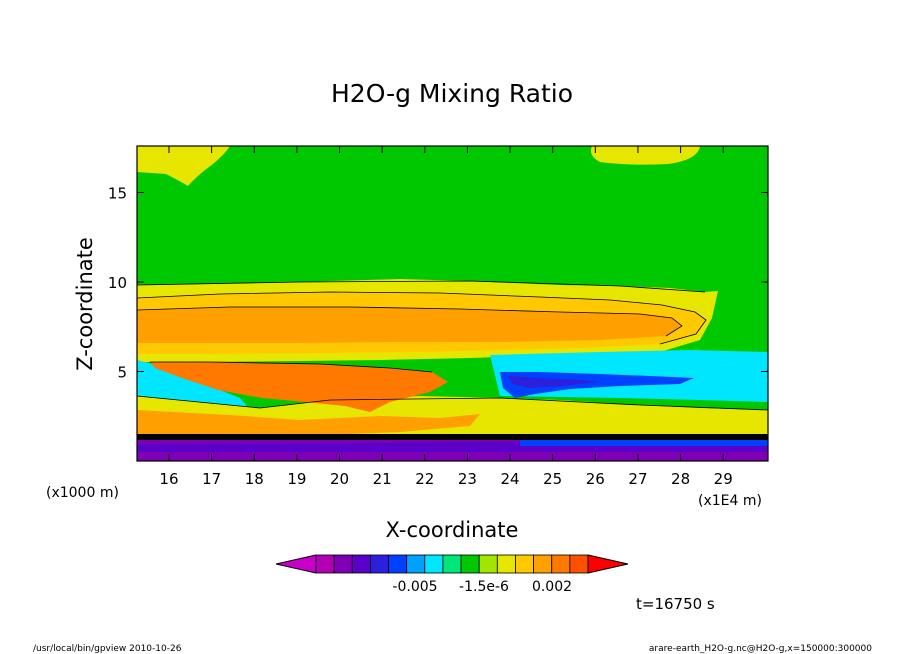 The height and width of the screenshot is (654, 904). I want to click on y-tick-label: 10, so click(117, 283).